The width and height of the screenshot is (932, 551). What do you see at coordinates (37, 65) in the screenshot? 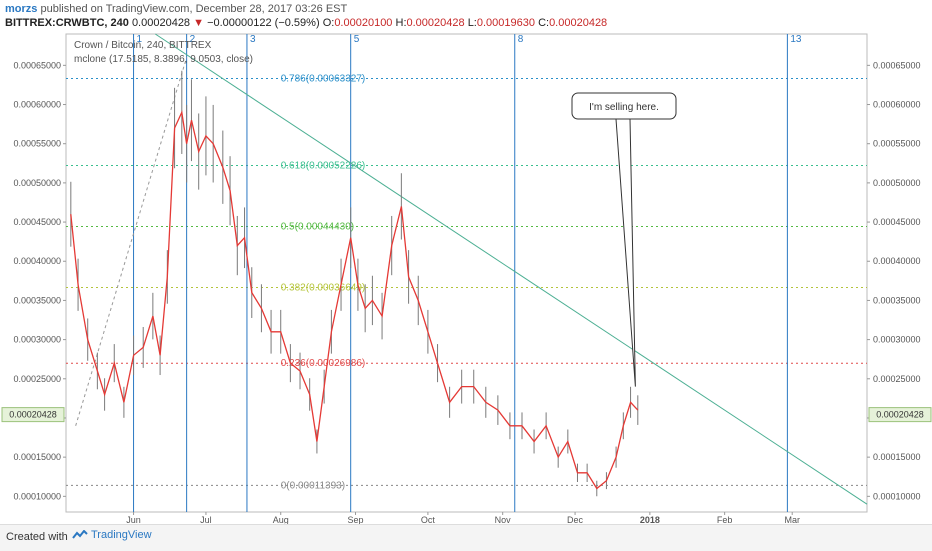
I see `y-tick-label-left: 0.00065000` at bounding box center [37, 65].